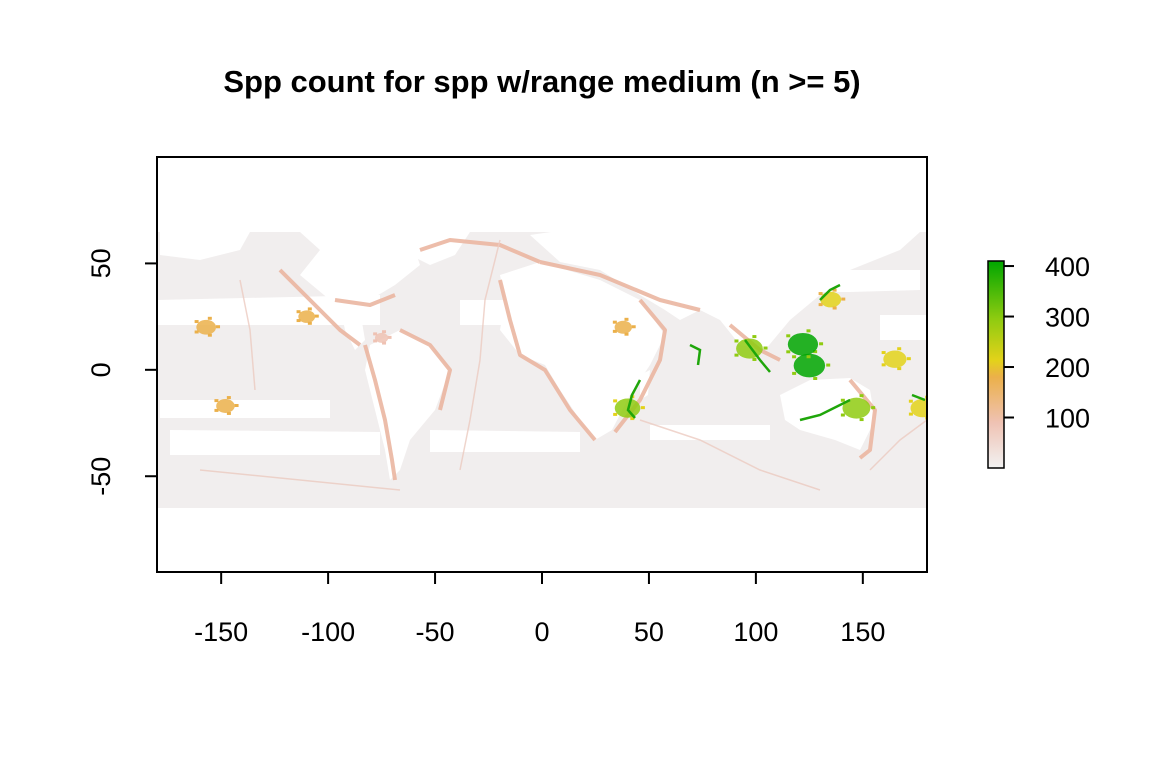  I want to click on hotspot-western-pacific-islands, so click(895, 359).